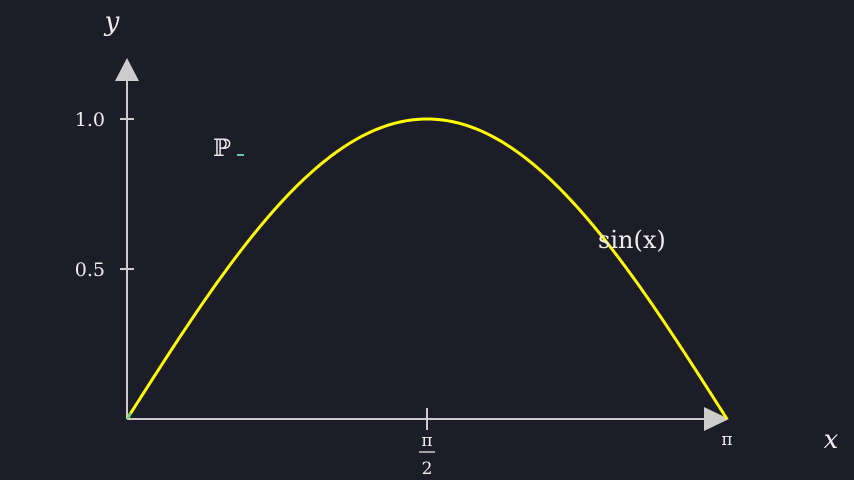  I want to click on series-label: sin(x), so click(632, 240).